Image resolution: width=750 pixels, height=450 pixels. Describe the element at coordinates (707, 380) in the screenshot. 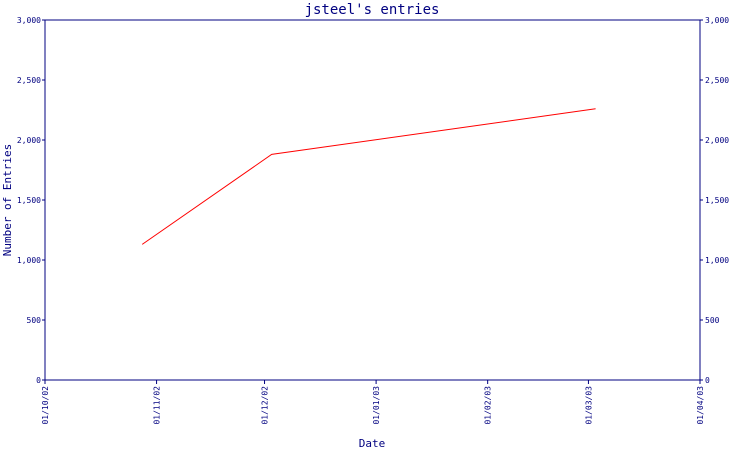

I see `y-tick-label-right: 0` at that location.